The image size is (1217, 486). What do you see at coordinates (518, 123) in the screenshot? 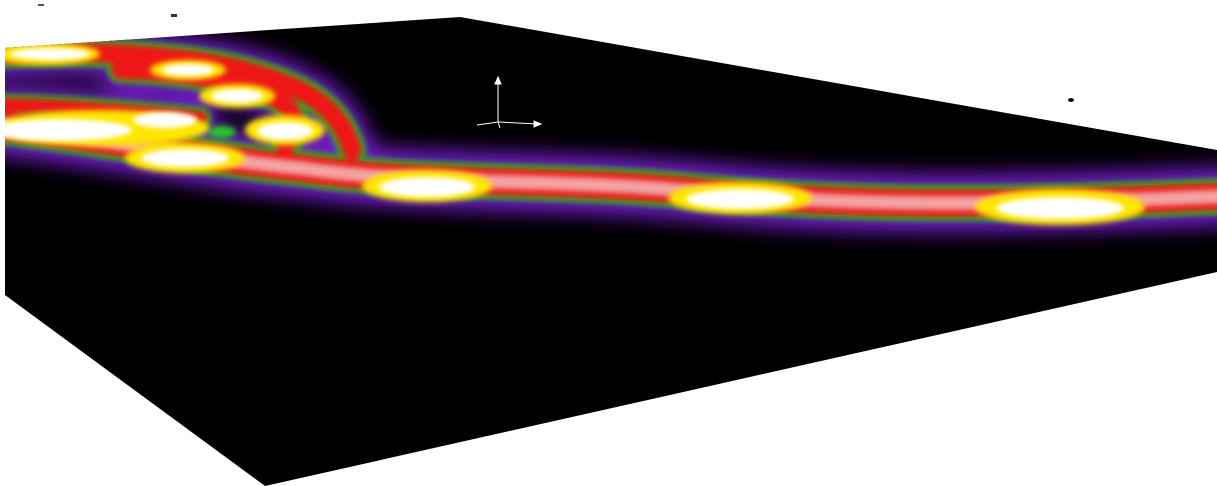
I see `x-axis-line` at bounding box center [518, 123].